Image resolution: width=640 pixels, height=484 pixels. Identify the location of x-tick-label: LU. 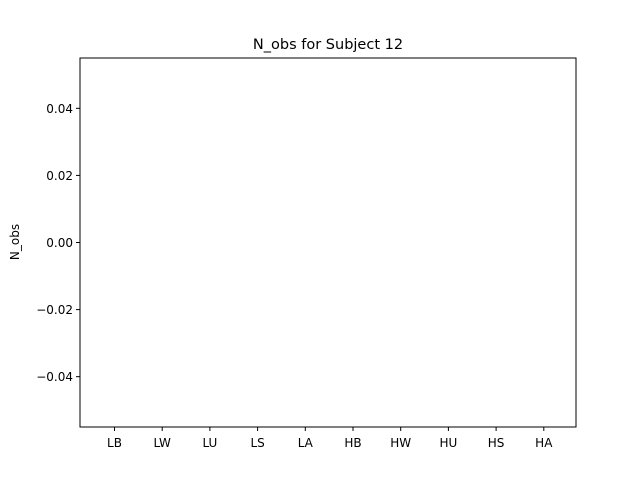
(209, 443).